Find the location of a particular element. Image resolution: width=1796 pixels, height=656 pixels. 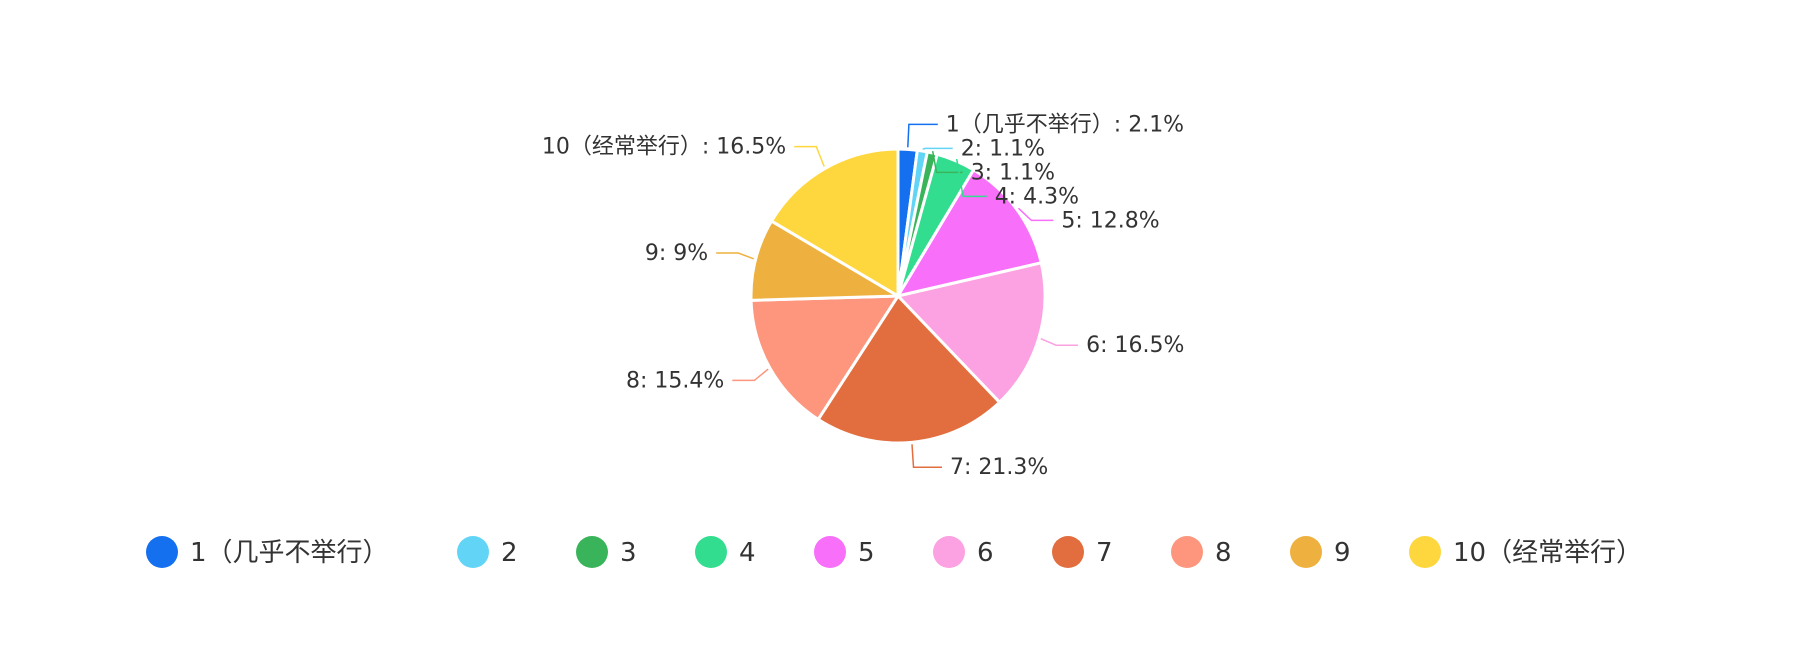

legend-label-10: 10（经常举行） is located at coordinates (1547, 553).